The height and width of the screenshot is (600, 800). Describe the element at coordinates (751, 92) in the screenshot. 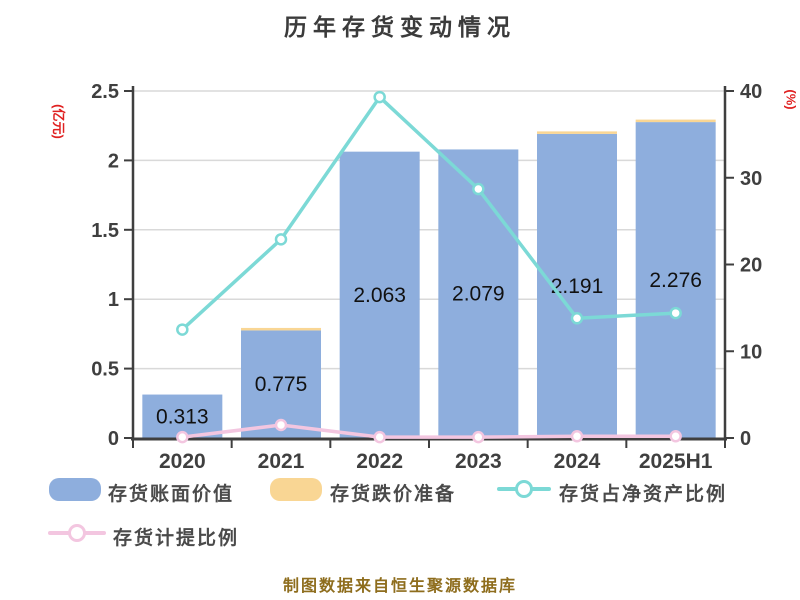

I see `right-axis-tick-label: 40` at that location.